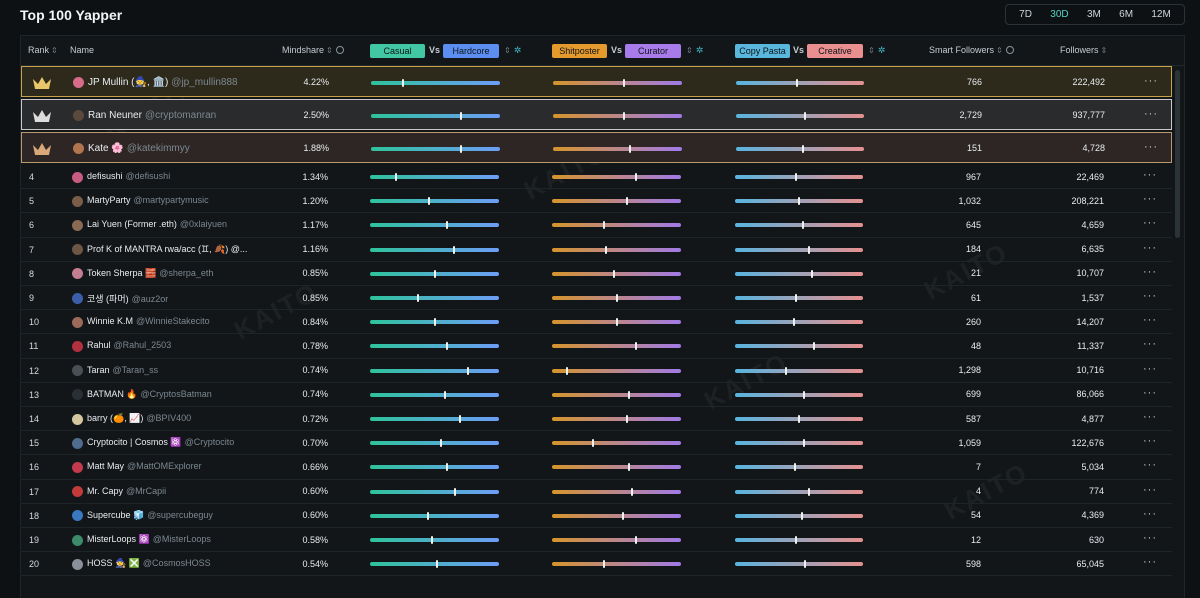 This screenshot has height=598, width=1200. What do you see at coordinates (434, 201) in the screenshot?
I see `casual-hardcore-bar` at bounding box center [434, 201].